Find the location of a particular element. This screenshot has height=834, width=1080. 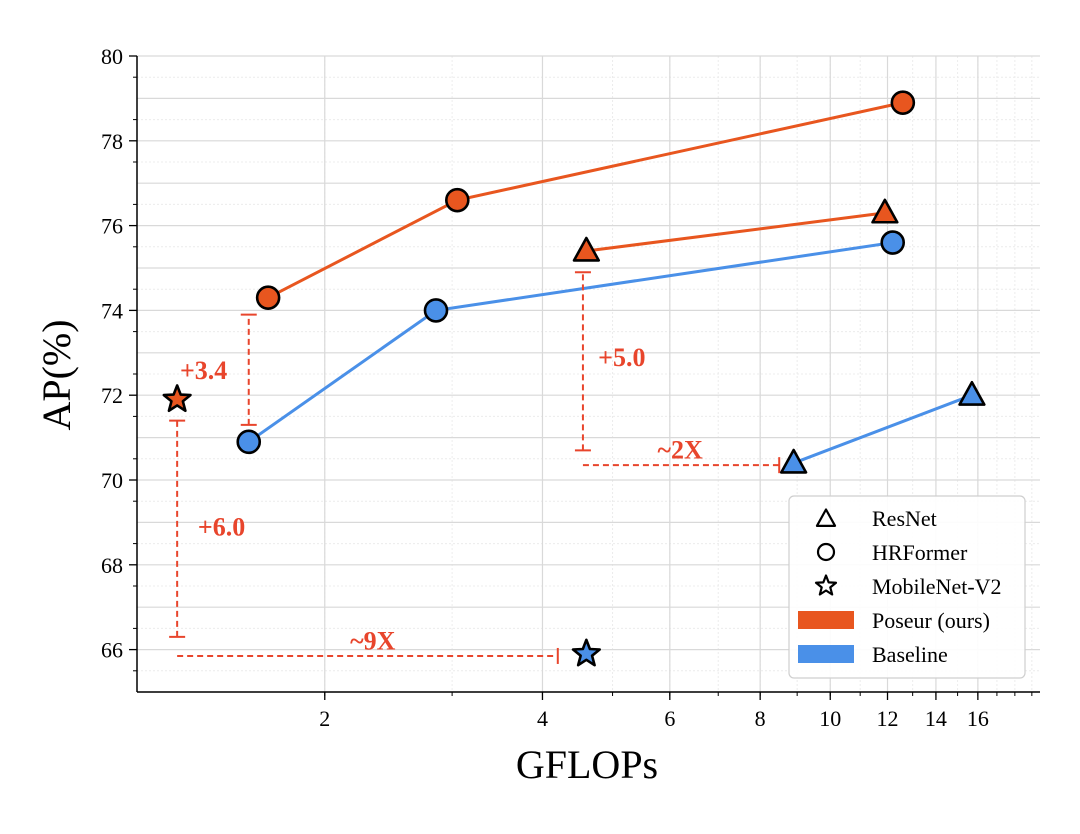

x-tick-label: 10 is located at coordinates (830, 718).